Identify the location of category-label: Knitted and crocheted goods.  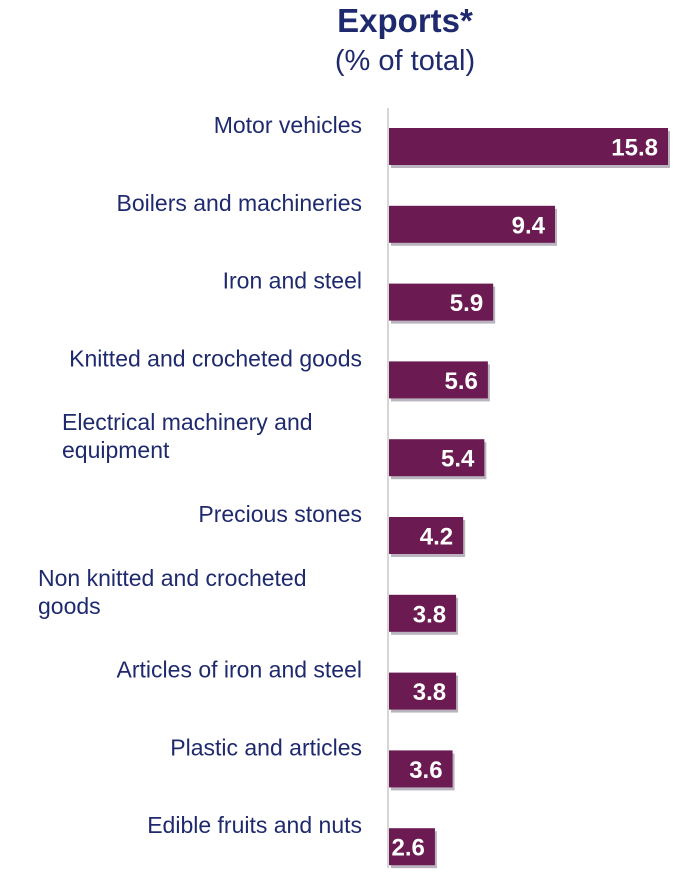
(215, 358).